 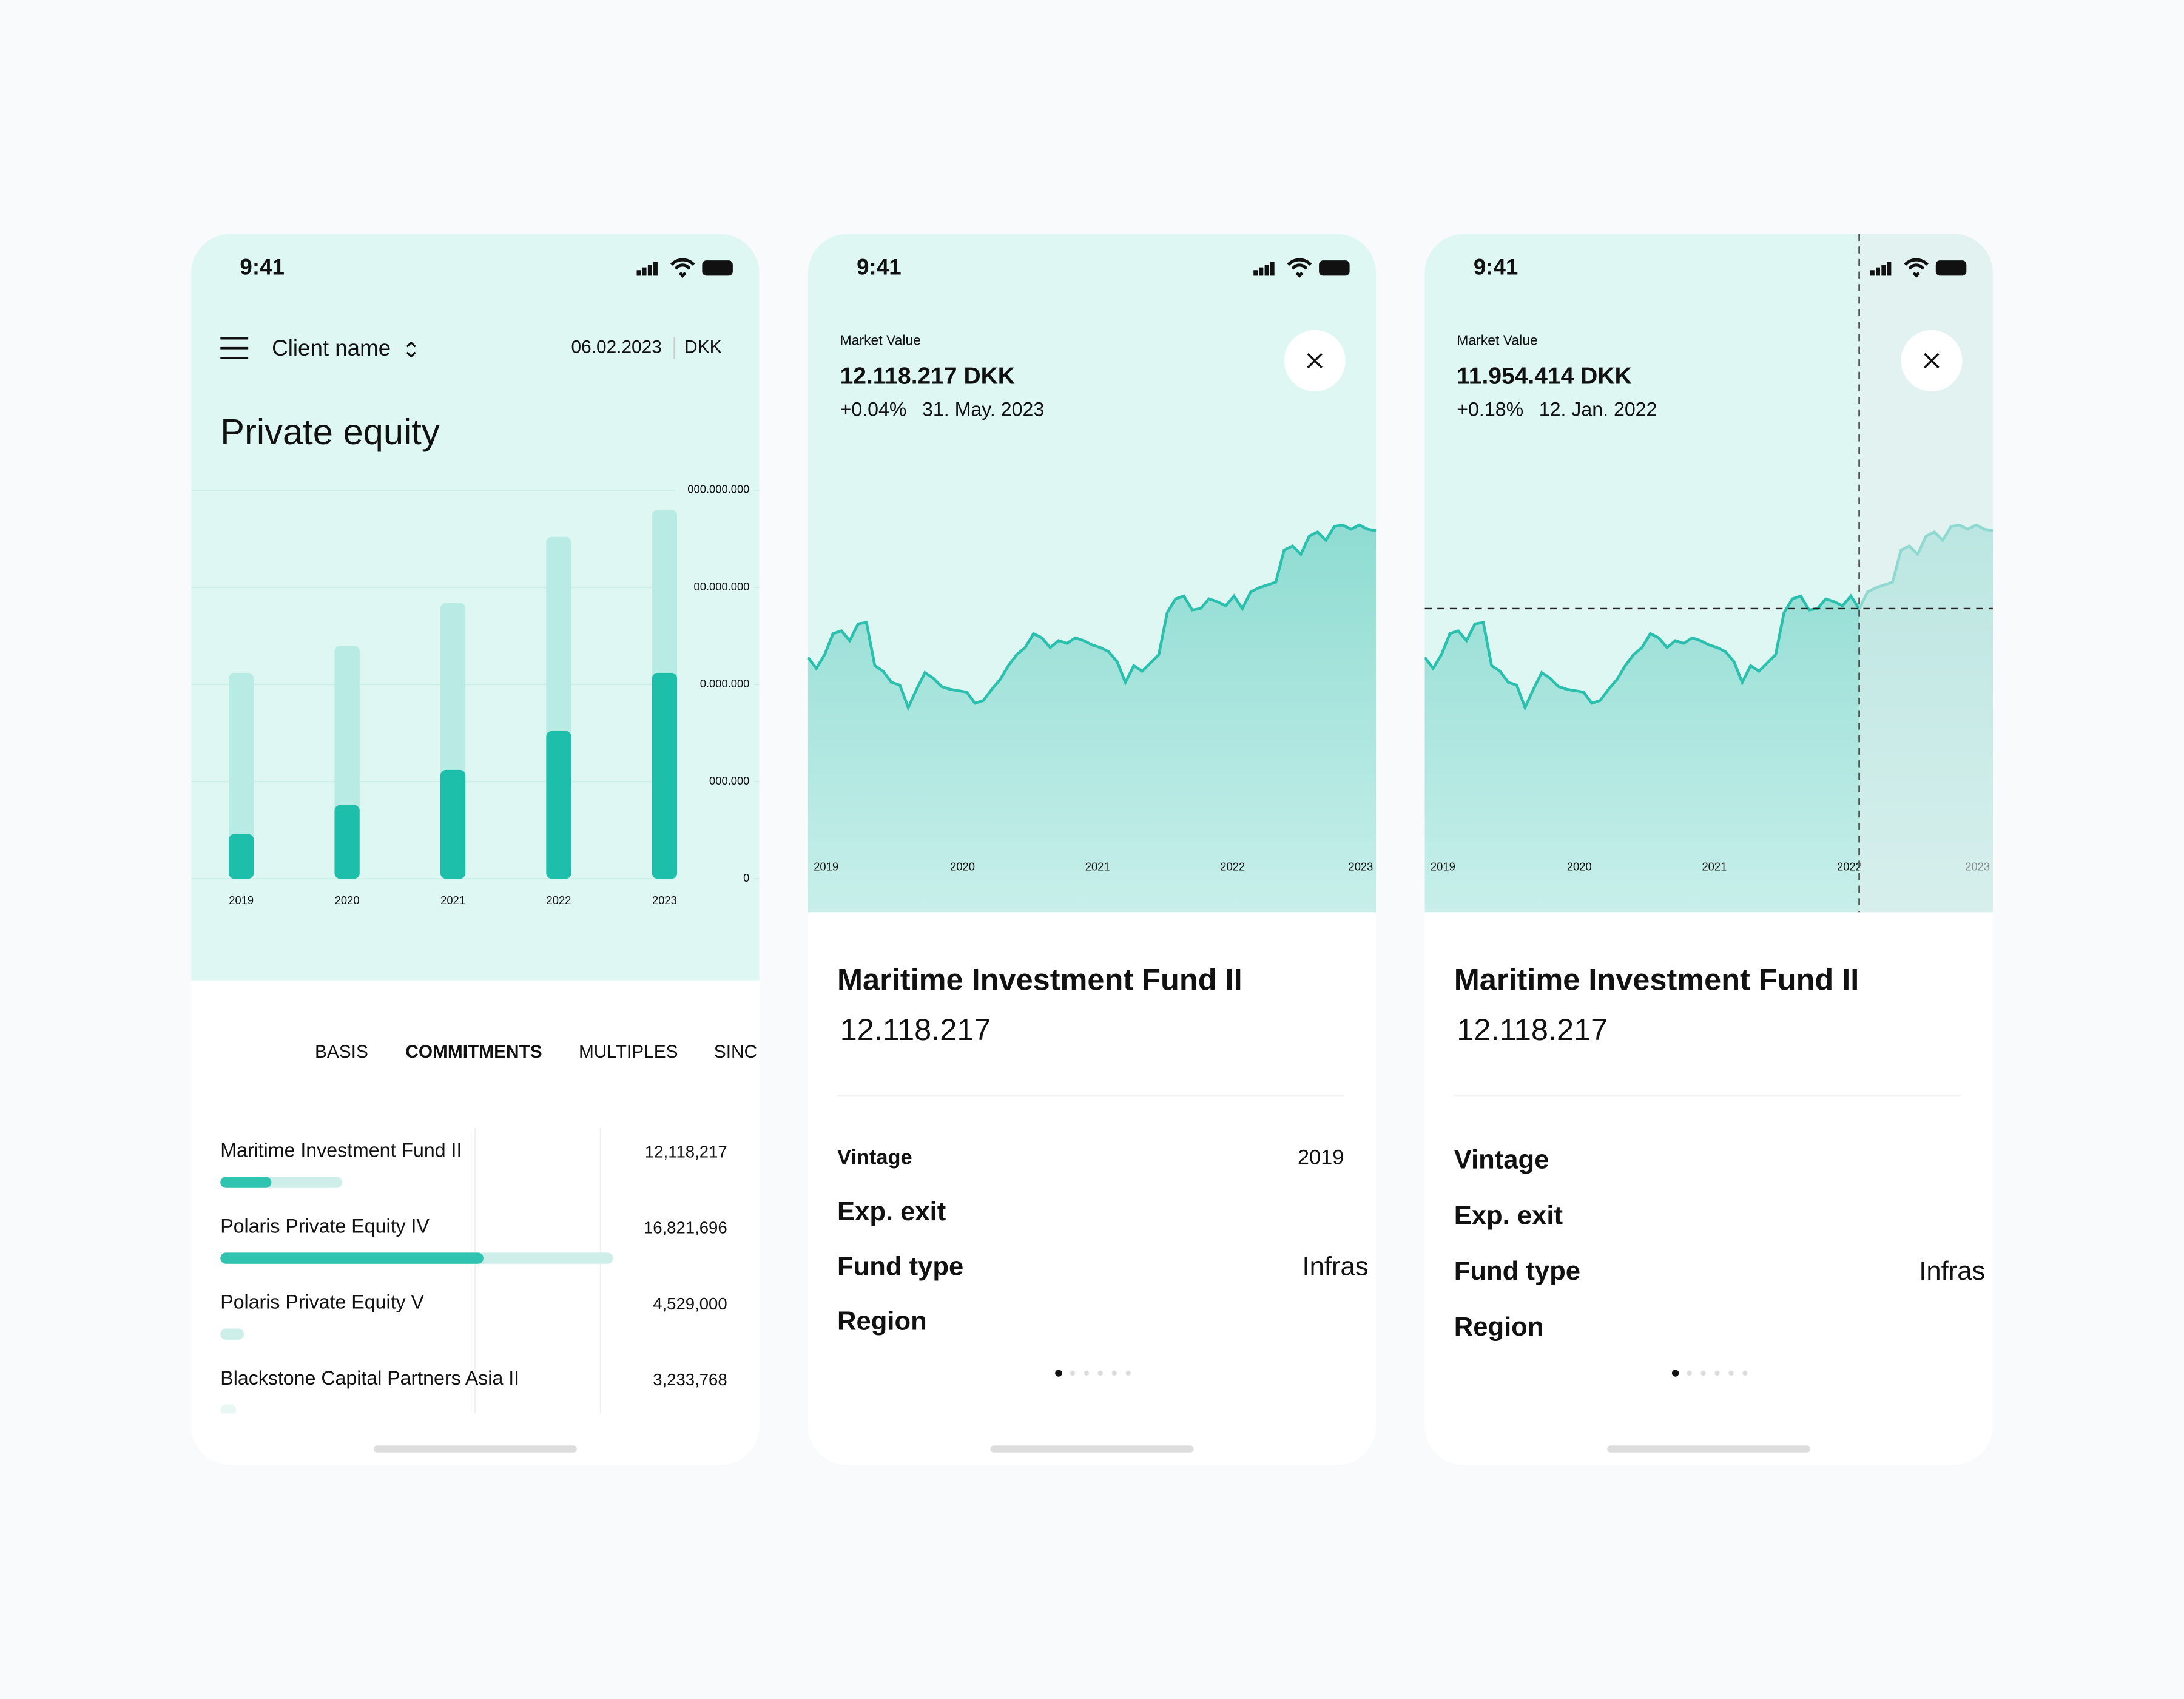 What do you see at coordinates (915, 1029) in the screenshot?
I see `fund-amount: 12.118.217` at bounding box center [915, 1029].